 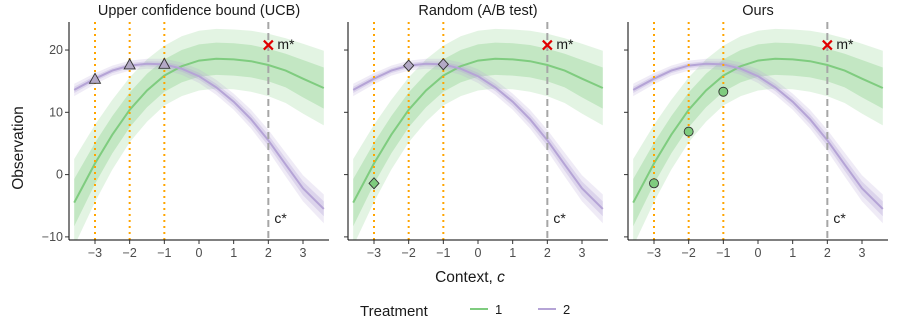 What do you see at coordinates (477, 11) in the screenshot?
I see `panel-title: Random (A/B test)` at bounding box center [477, 11].